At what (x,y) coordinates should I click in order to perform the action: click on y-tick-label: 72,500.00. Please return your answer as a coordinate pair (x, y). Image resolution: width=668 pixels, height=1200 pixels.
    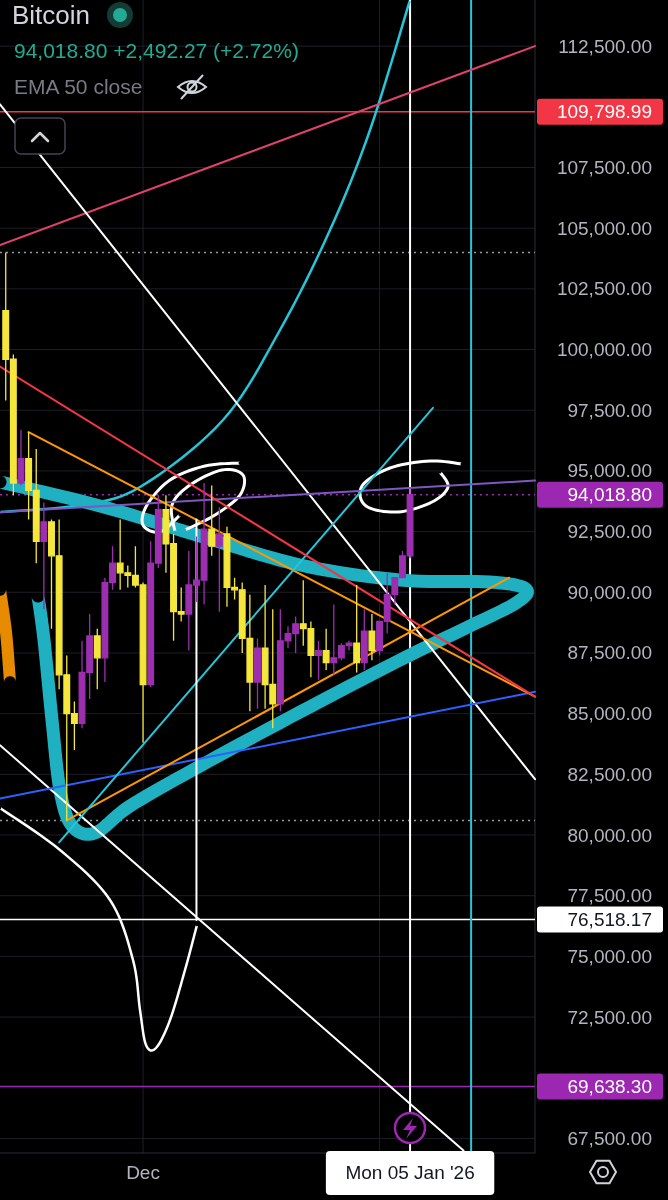
    Looking at the image, I should click on (609, 1017).